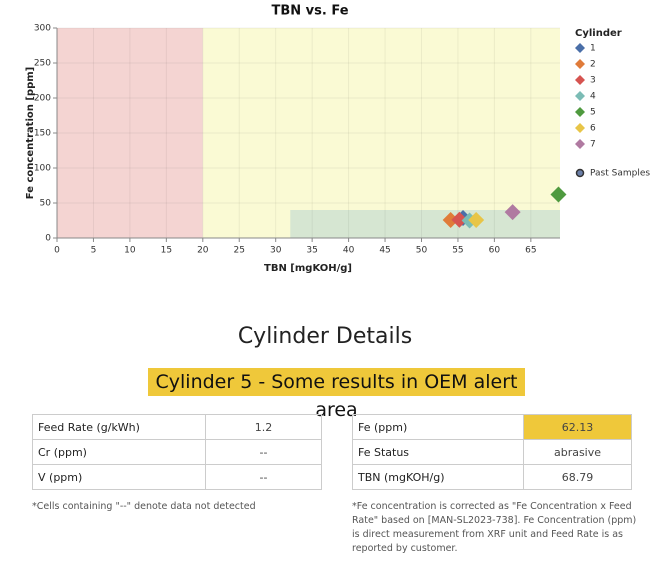 The width and height of the screenshot is (650, 567). Describe the element at coordinates (166, 251) in the screenshot. I see `x-tick-label: 15` at that location.